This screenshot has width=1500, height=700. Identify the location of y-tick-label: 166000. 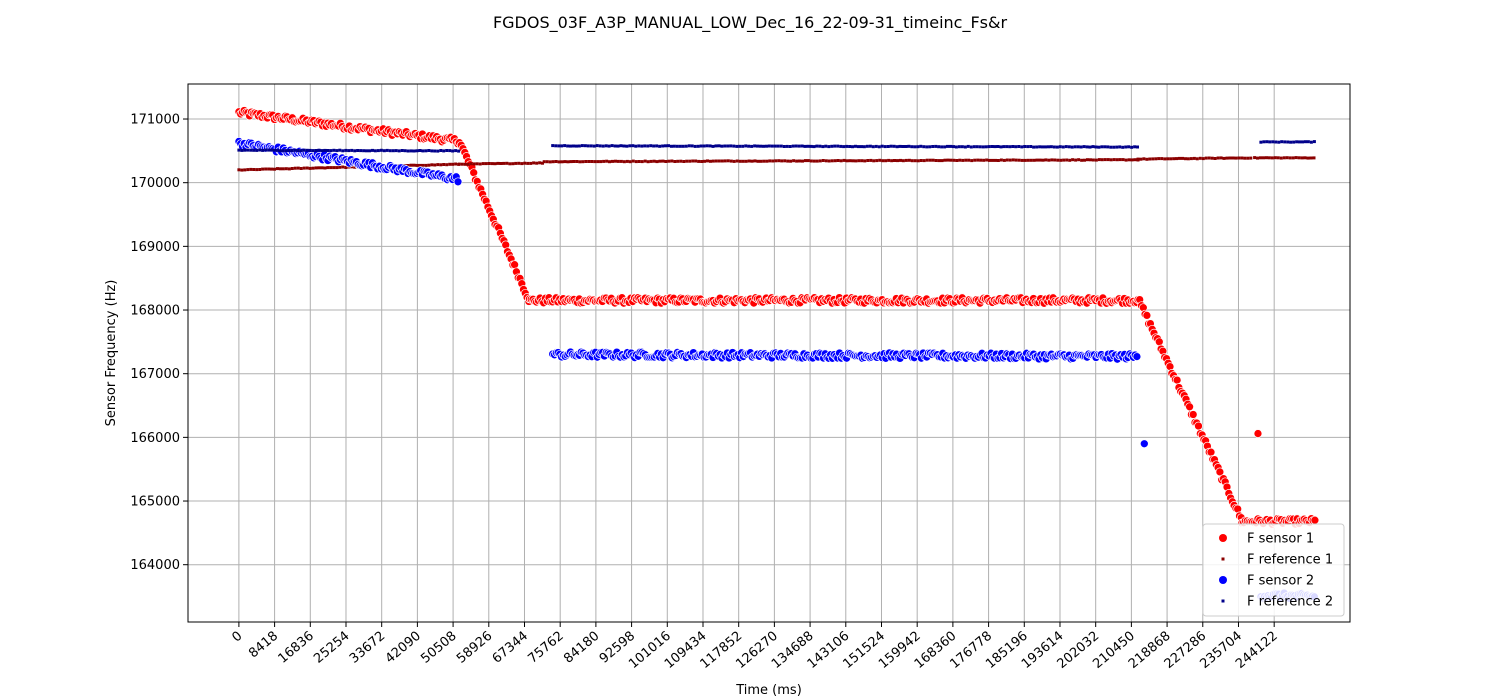
(155, 438).